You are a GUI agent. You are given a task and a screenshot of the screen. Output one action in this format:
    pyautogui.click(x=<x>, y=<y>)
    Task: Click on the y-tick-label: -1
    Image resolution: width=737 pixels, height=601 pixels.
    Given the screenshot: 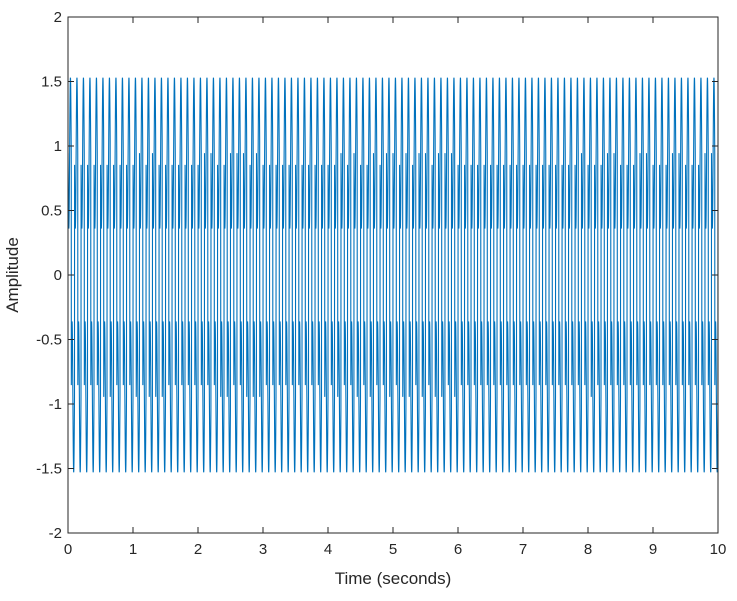 What is the action you would take?
    pyautogui.click(x=55, y=404)
    